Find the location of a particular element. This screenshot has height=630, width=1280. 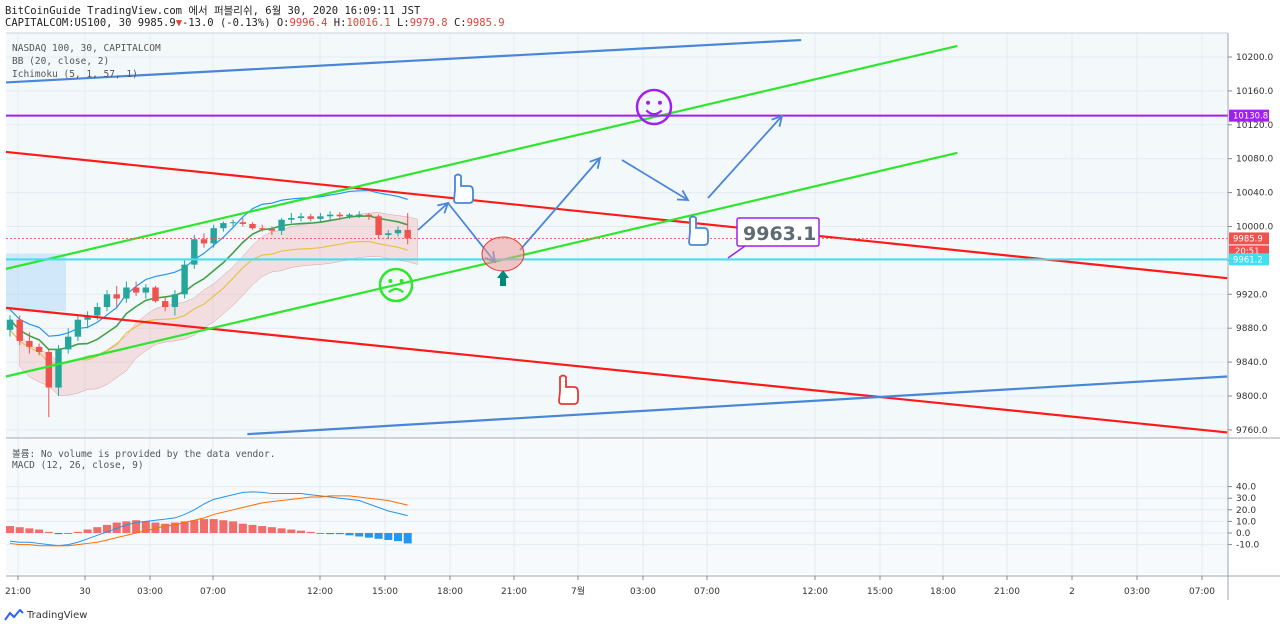

up-arrow-icon is located at coordinates (503, 278).